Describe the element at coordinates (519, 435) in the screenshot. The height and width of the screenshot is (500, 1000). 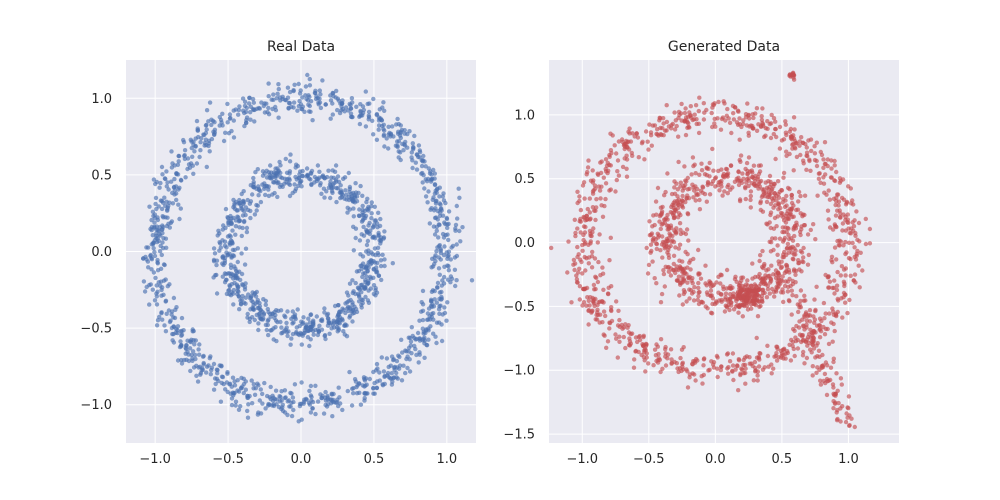
I see `y-tick-label: −1.5` at that location.